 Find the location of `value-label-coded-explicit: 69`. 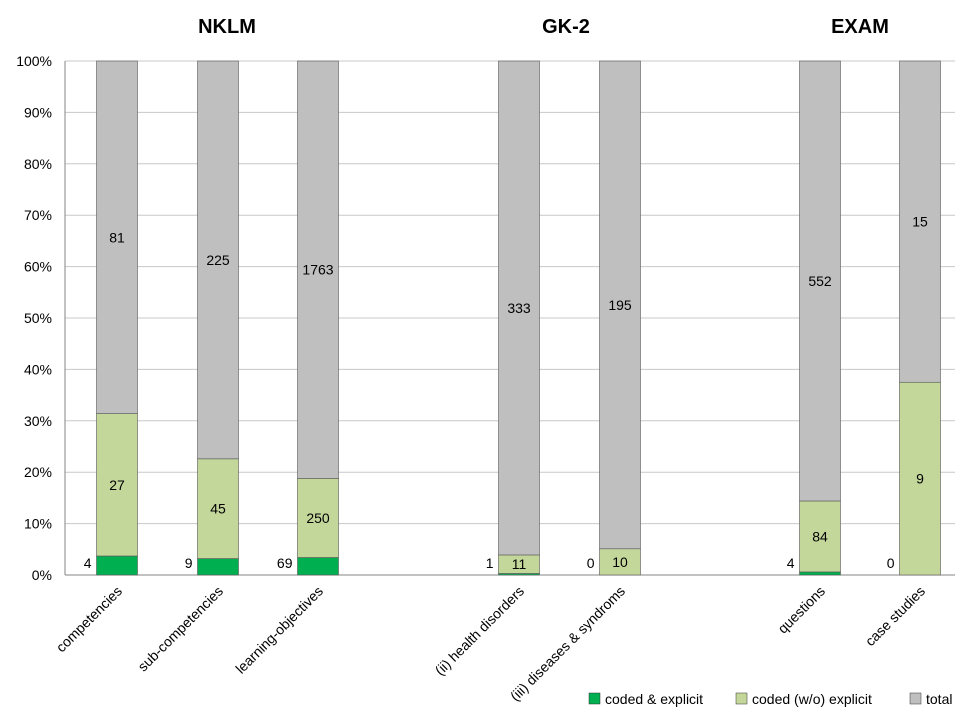

value-label-coded-explicit: 69 is located at coordinates (285, 563).